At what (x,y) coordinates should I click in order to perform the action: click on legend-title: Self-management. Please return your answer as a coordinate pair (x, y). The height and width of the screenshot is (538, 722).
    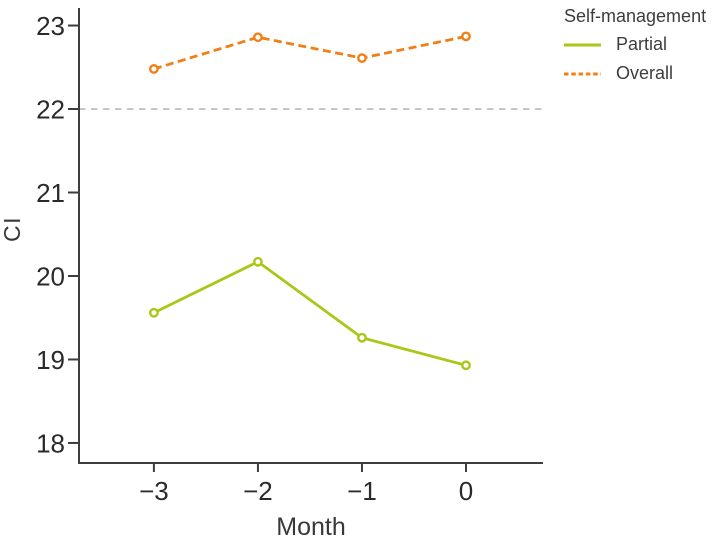
    Looking at the image, I should click on (635, 16).